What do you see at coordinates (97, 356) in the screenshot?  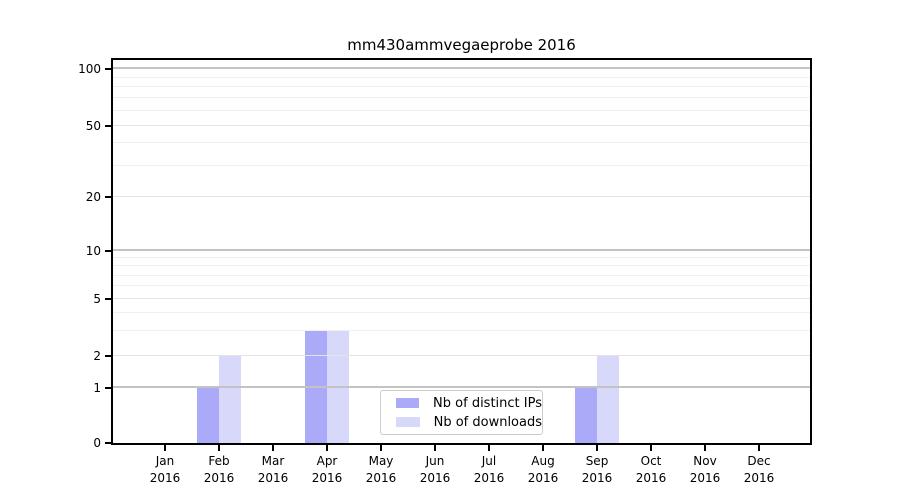 I see `y-tick-label-2: 2` at bounding box center [97, 356].